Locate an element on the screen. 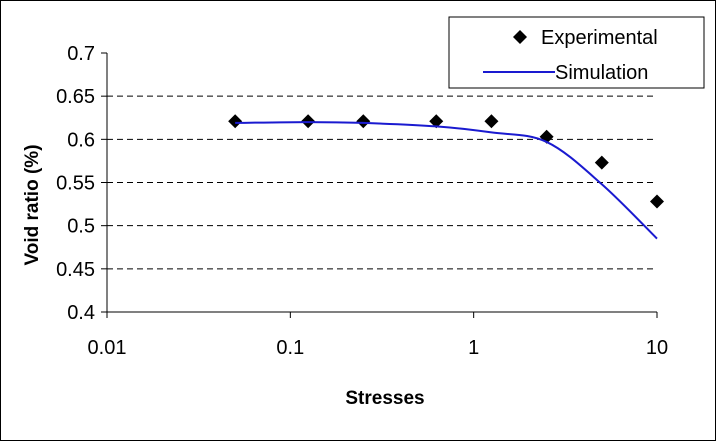  y-tick-label: 0.45 is located at coordinates (75, 270).